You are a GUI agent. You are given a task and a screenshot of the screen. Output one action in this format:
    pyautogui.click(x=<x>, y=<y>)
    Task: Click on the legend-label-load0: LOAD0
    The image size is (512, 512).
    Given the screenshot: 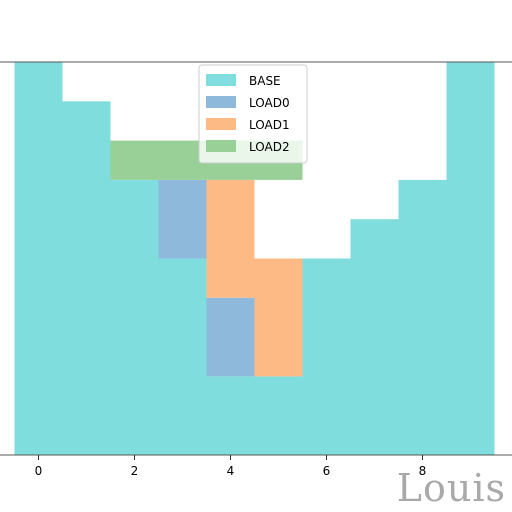 What is the action you would take?
    pyautogui.click(x=269, y=103)
    